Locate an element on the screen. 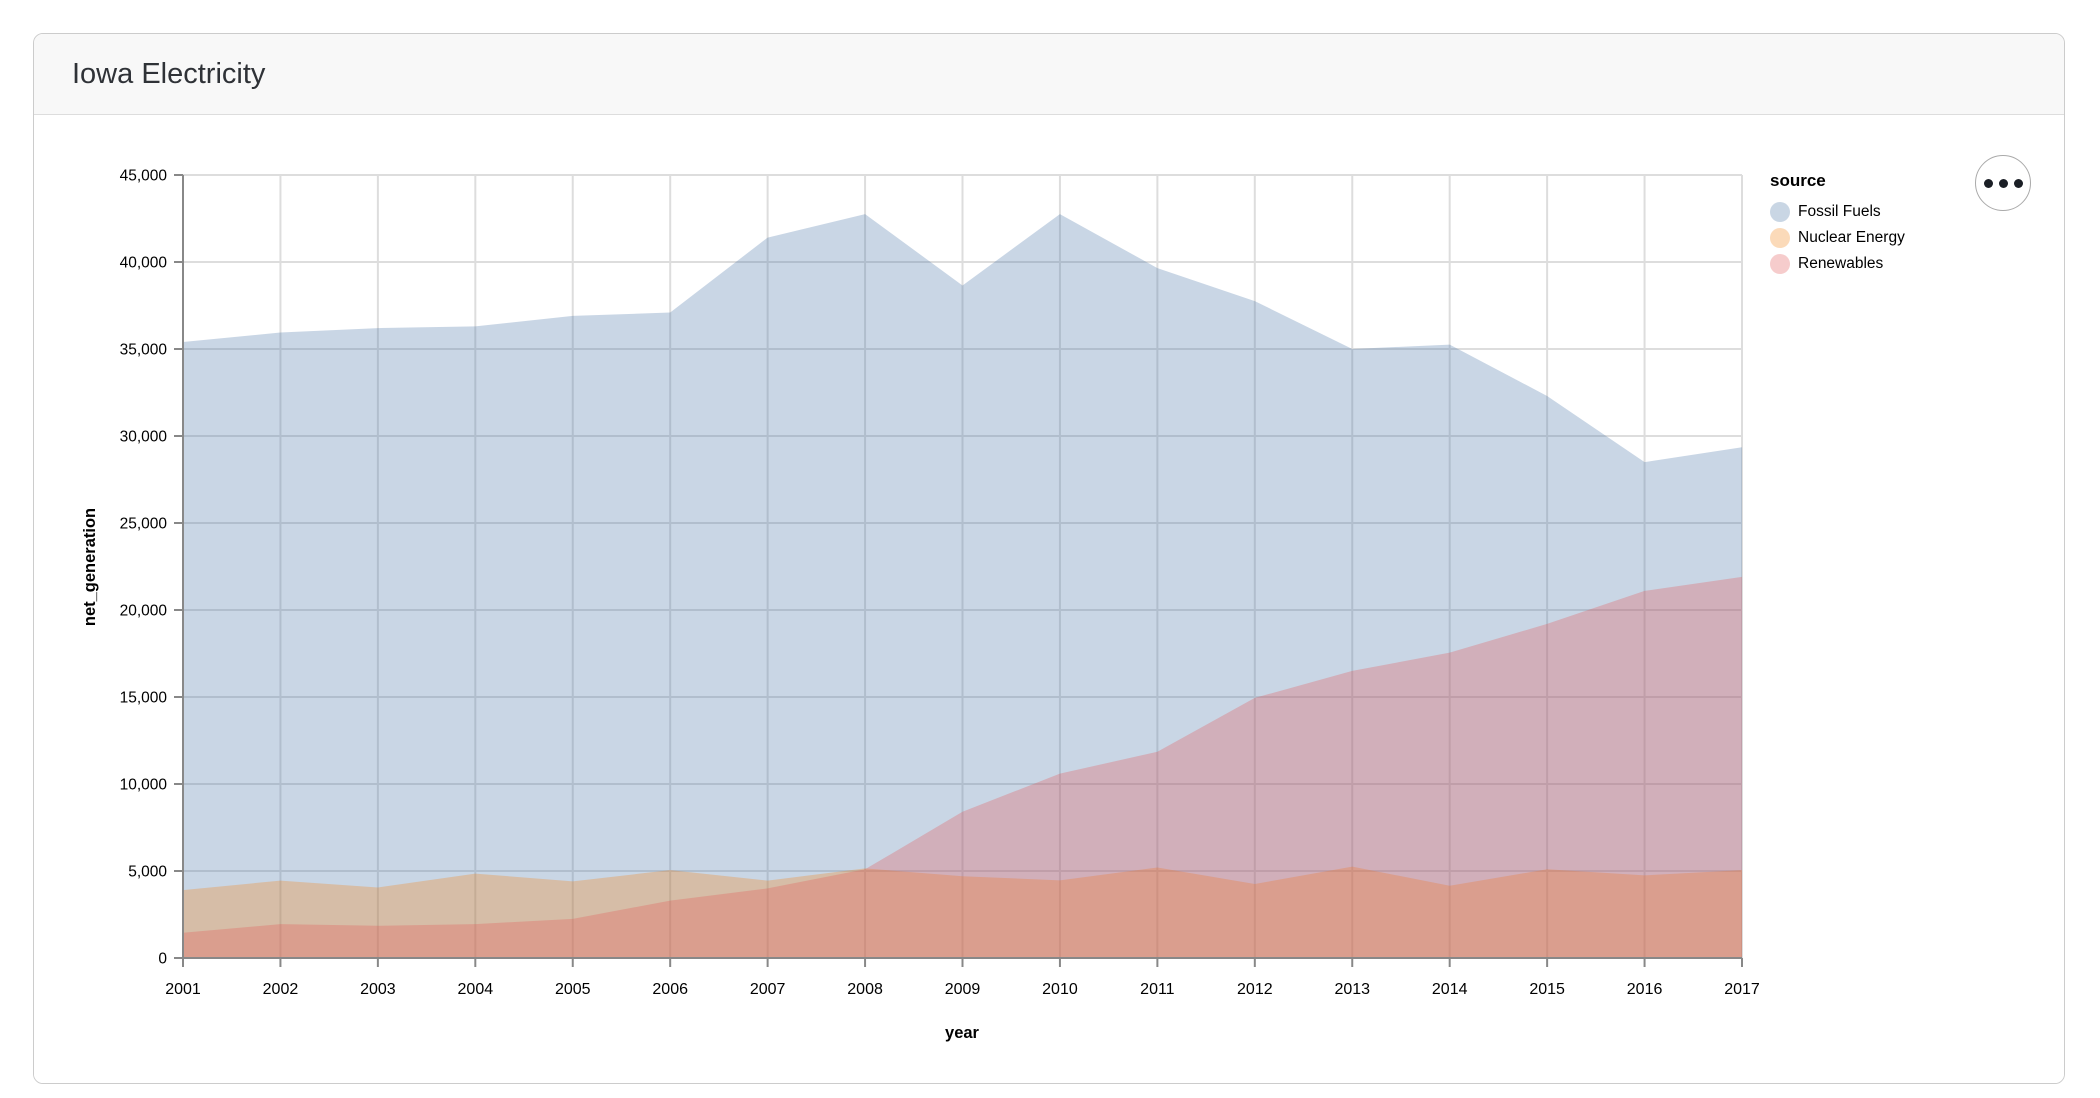 This screenshot has height=1098, width=2100. x-tick-label: 2011 is located at coordinates (1157, 989).